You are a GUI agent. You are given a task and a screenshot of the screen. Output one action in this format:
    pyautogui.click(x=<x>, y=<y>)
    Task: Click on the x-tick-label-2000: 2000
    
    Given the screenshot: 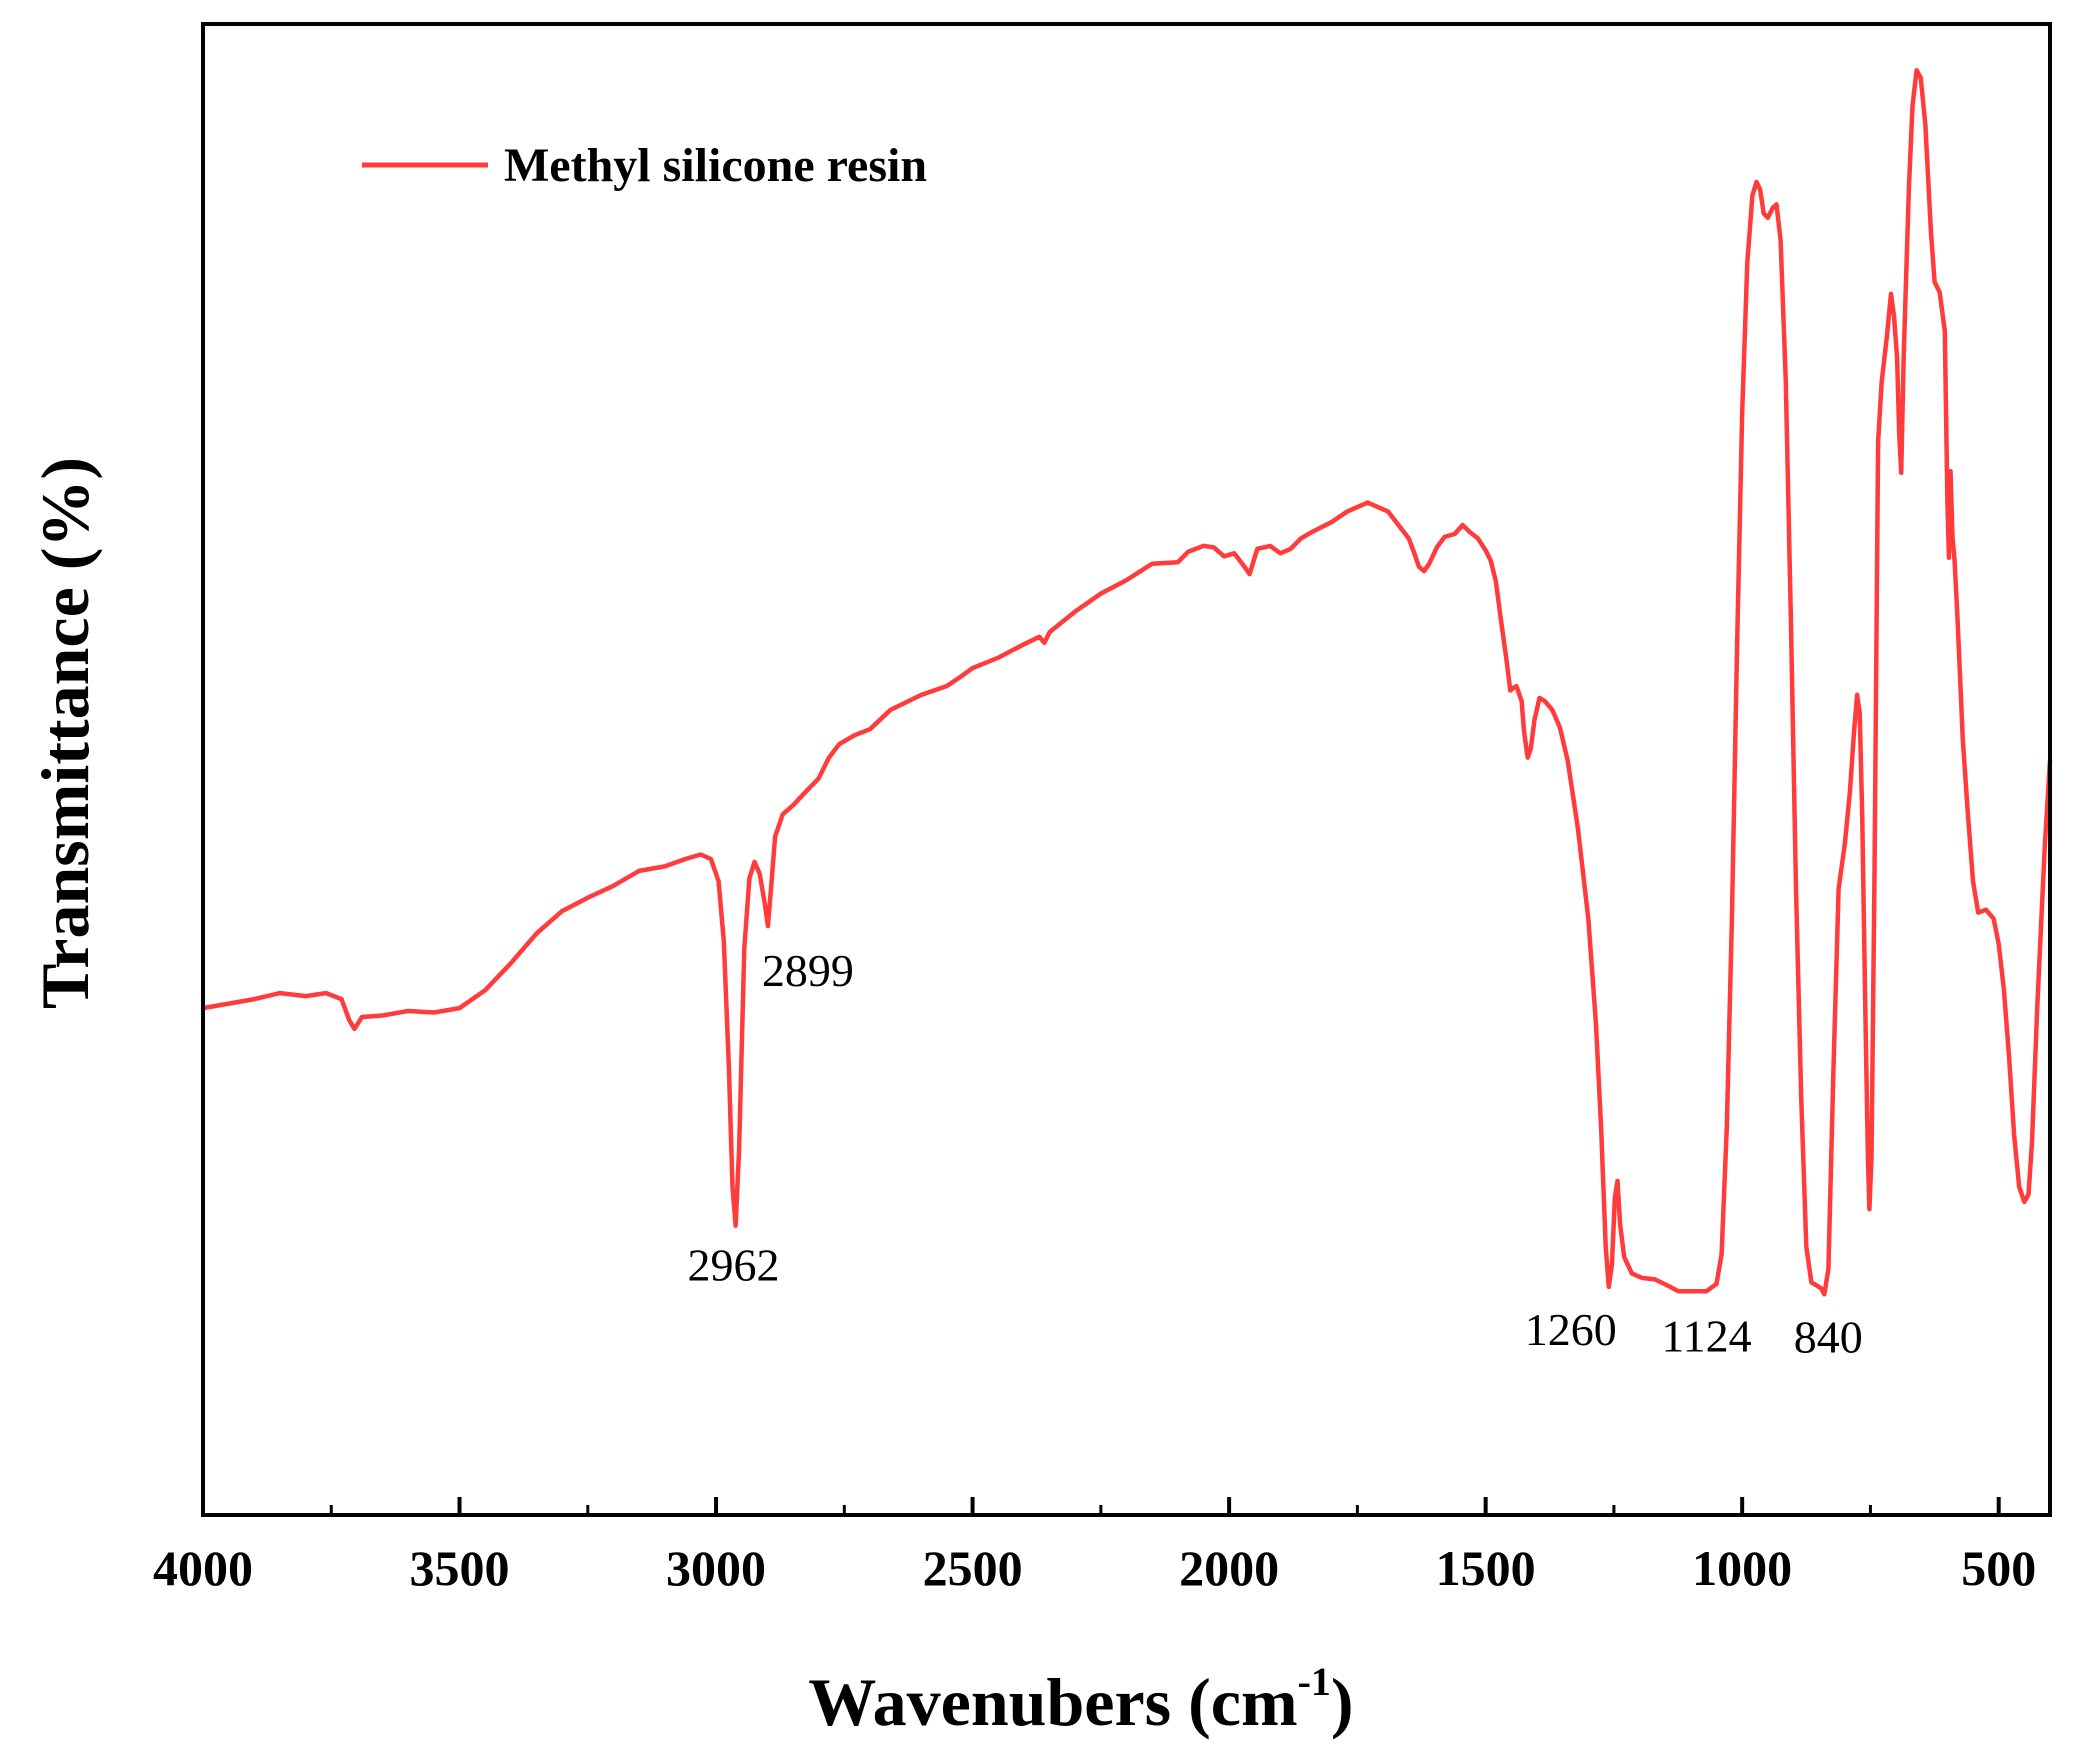 What is the action you would take?
    pyautogui.click(x=1229, y=1568)
    